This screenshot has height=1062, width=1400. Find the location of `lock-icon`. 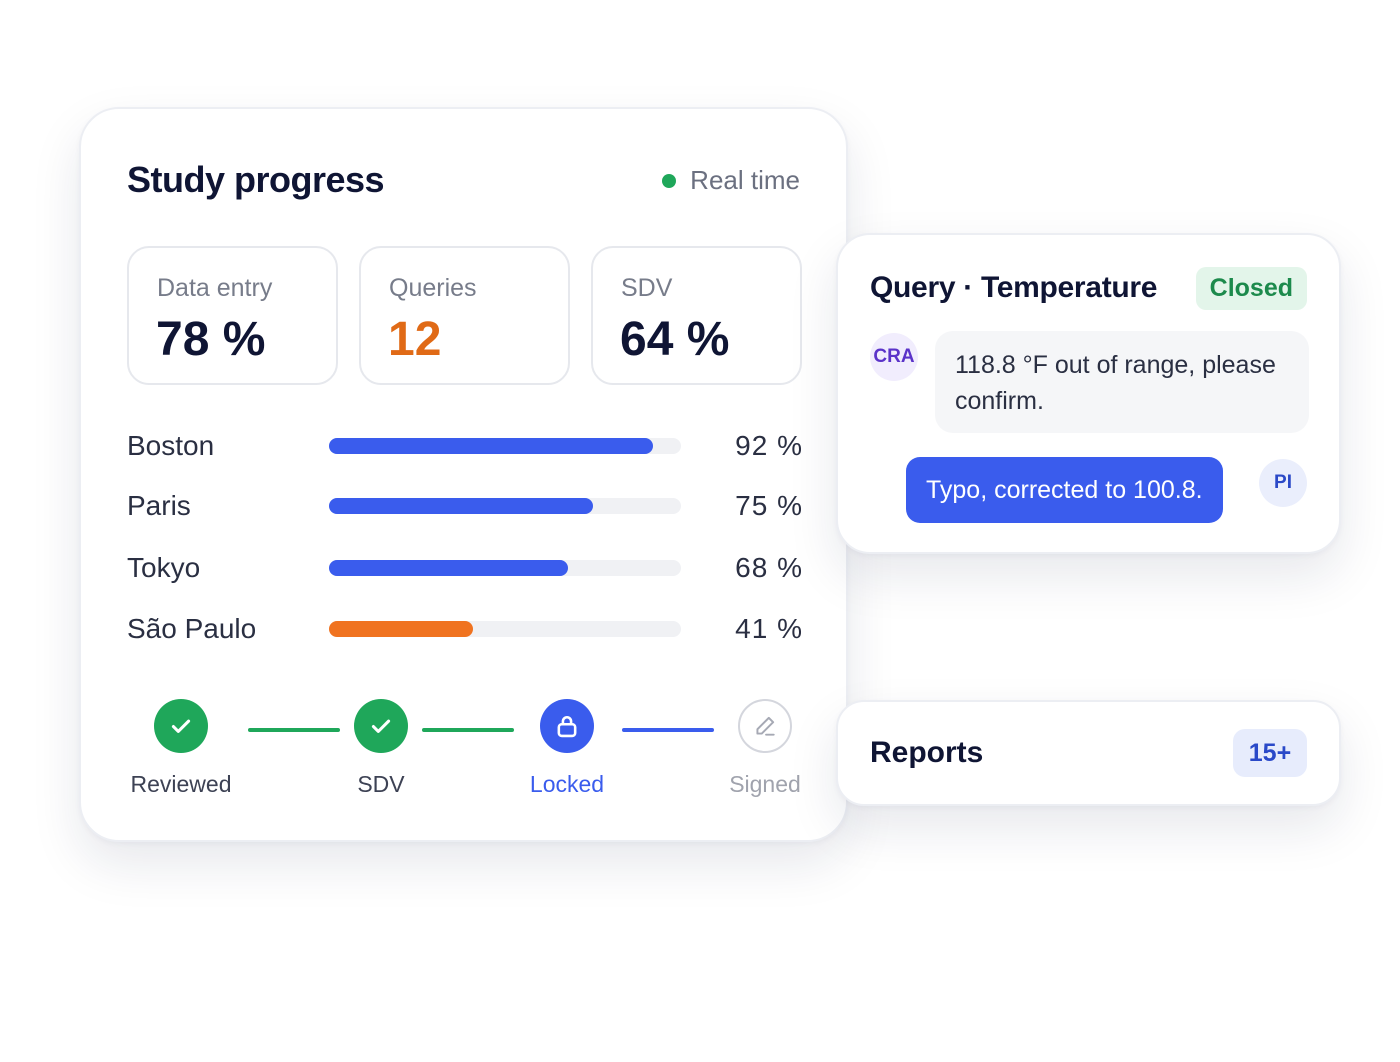

lock-icon is located at coordinates (567, 726).